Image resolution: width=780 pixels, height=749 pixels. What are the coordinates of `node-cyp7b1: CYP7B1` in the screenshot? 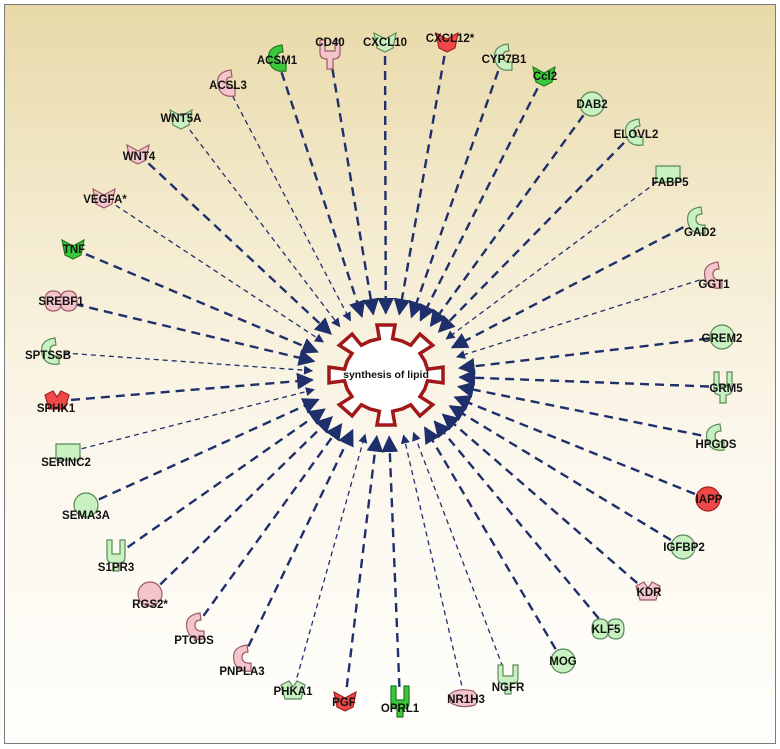 It's located at (504, 57).